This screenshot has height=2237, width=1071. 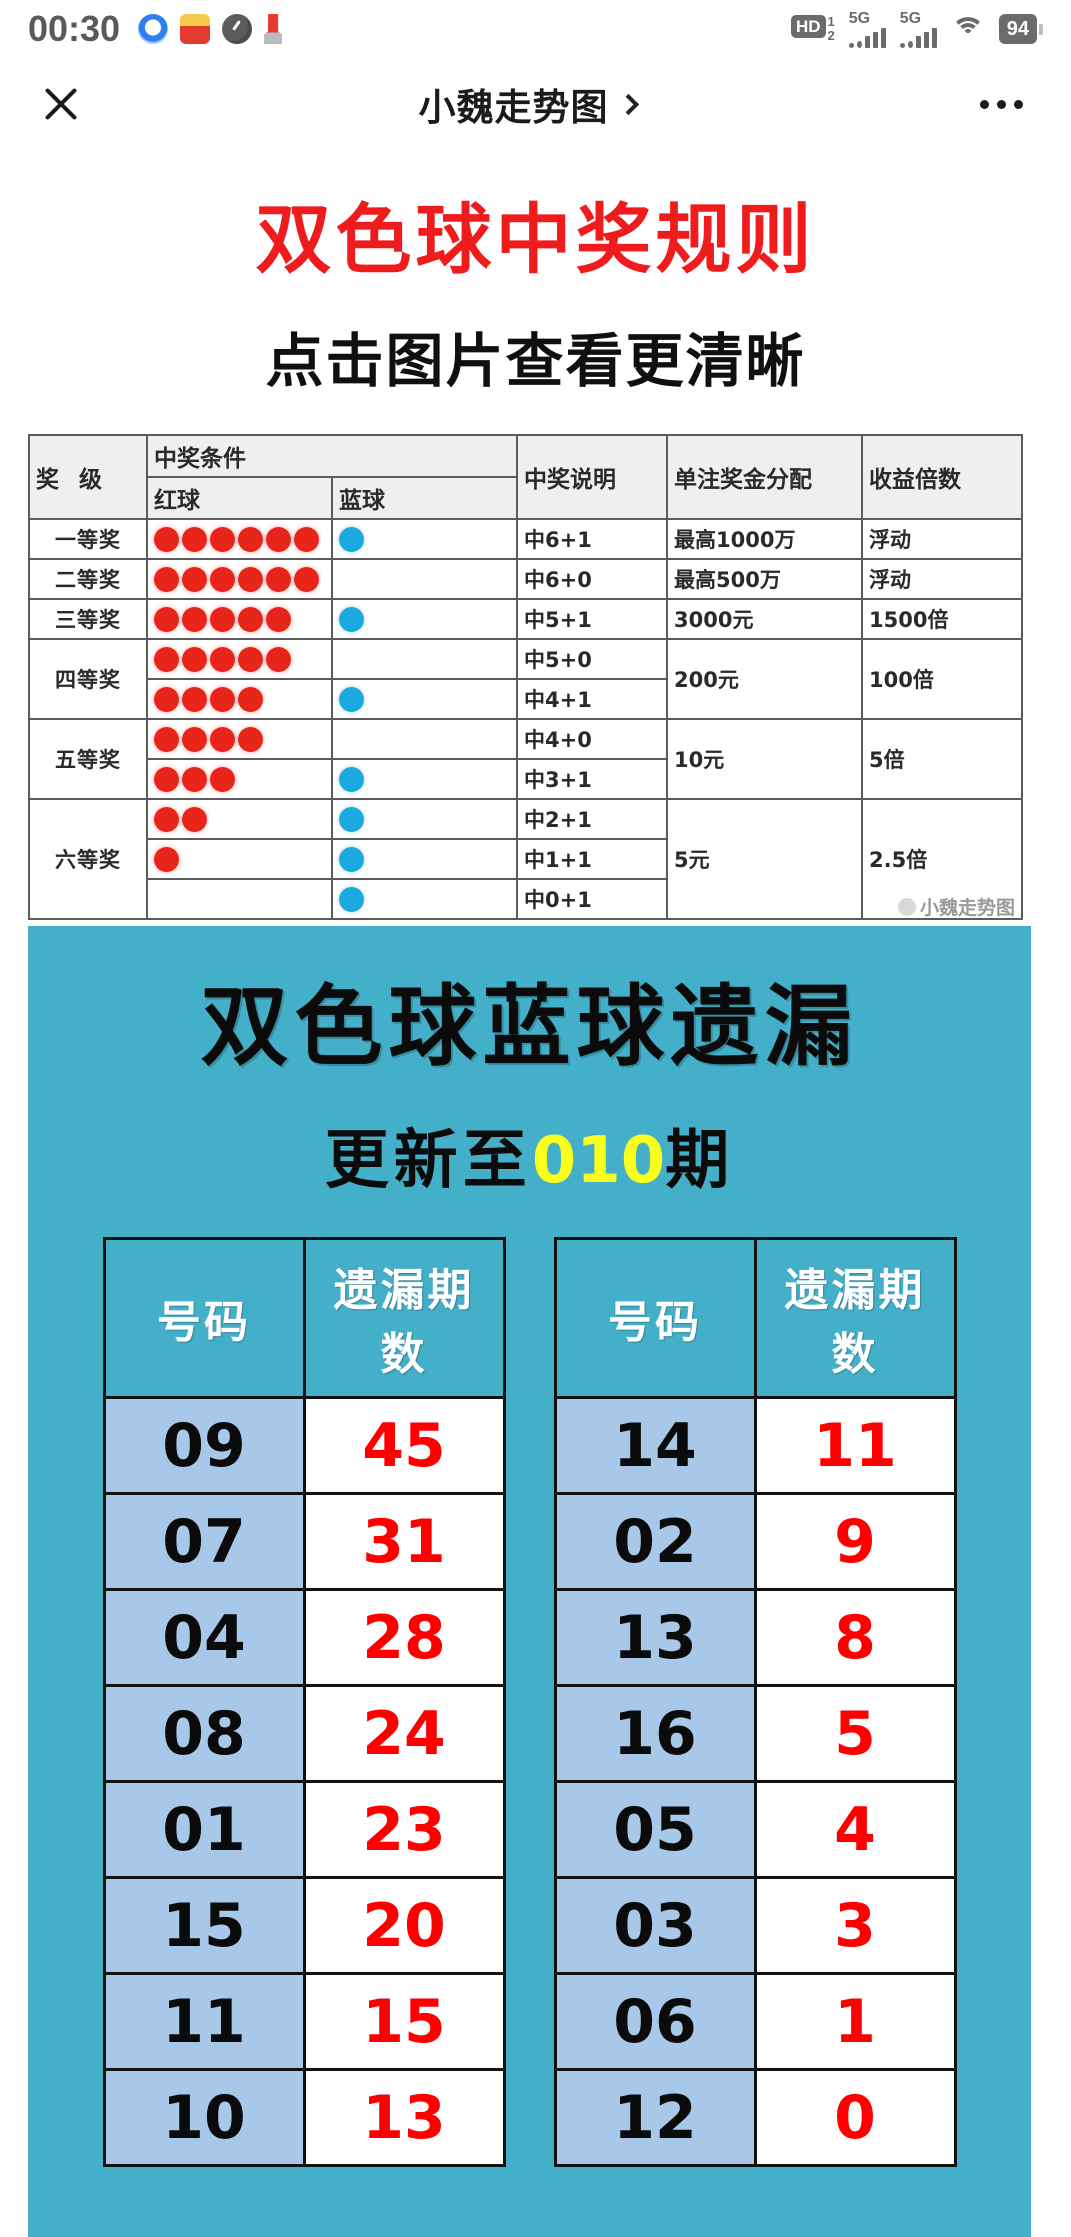 I want to click on page-title: 小魏走势图, so click(x=528, y=104).